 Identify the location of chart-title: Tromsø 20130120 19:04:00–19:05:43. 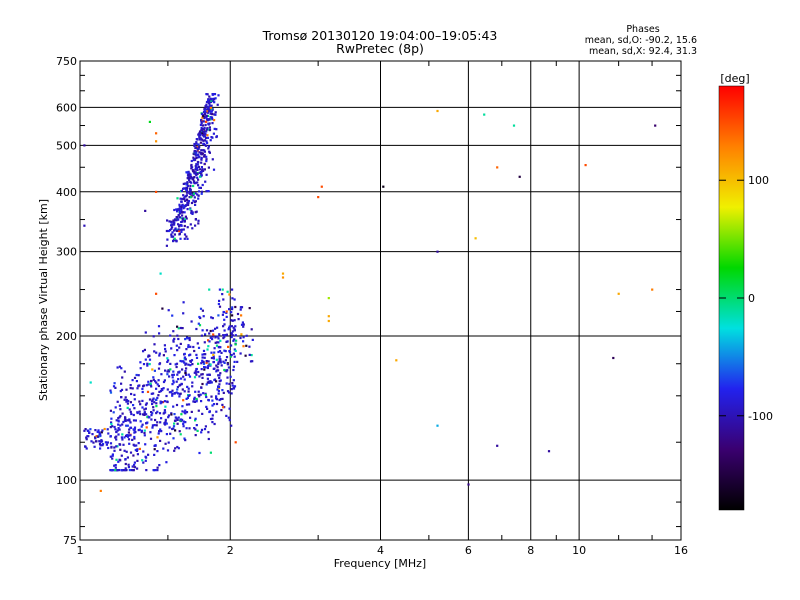
(380, 35).